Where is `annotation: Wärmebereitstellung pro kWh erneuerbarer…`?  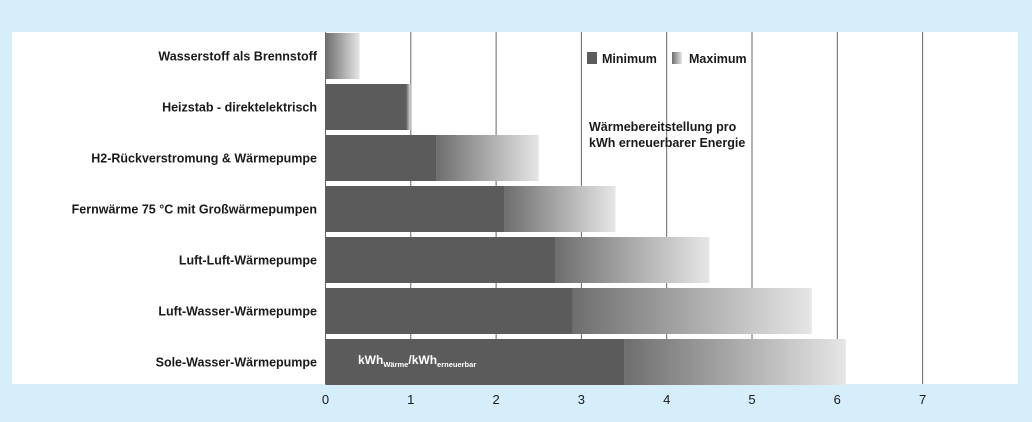 annotation: Wärmebereitstellung pro kWh erneuerbarer… is located at coordinates (667, 135).